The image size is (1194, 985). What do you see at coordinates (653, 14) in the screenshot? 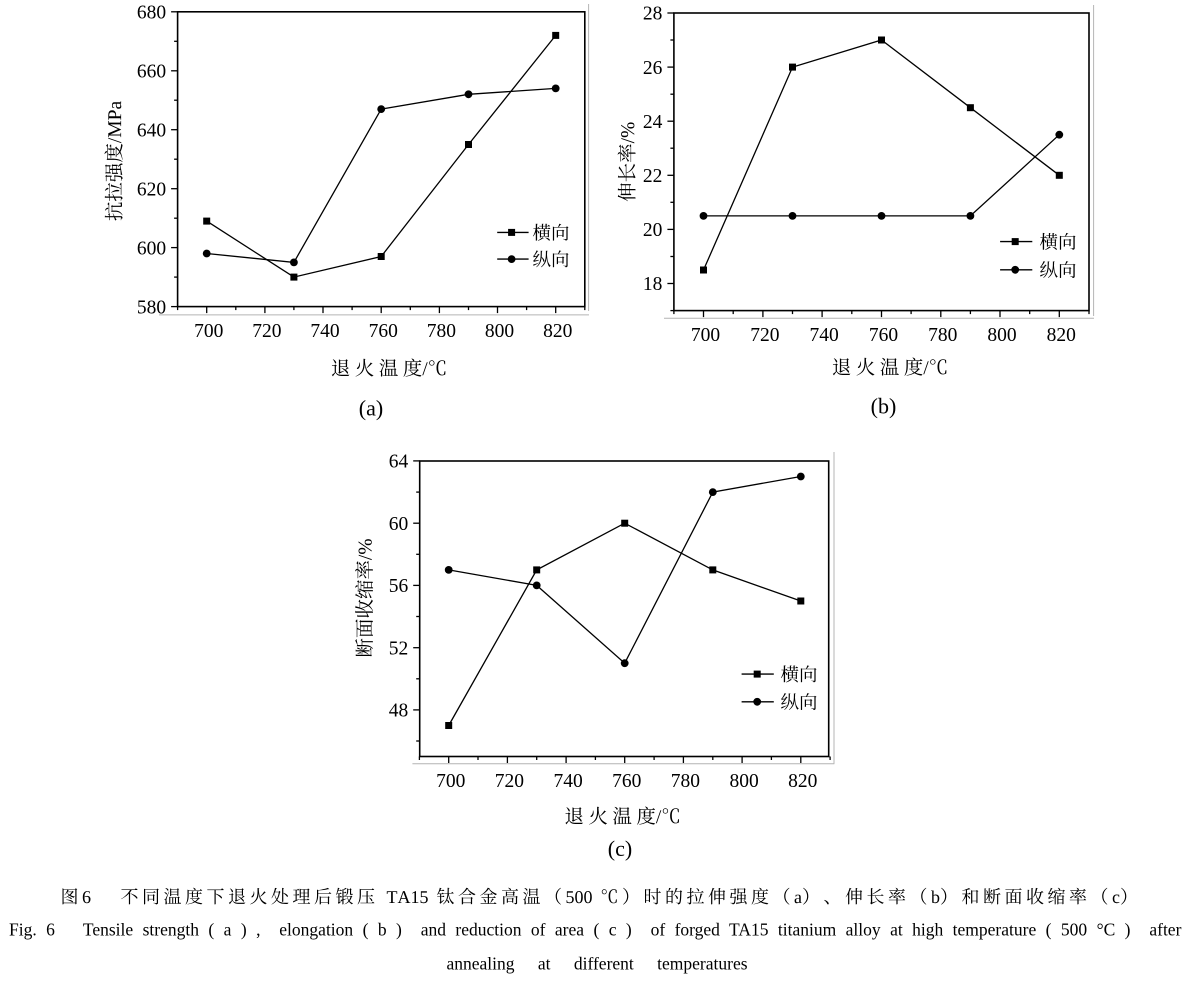
I see `svg-text: 28` at bounding box center [653, 14].